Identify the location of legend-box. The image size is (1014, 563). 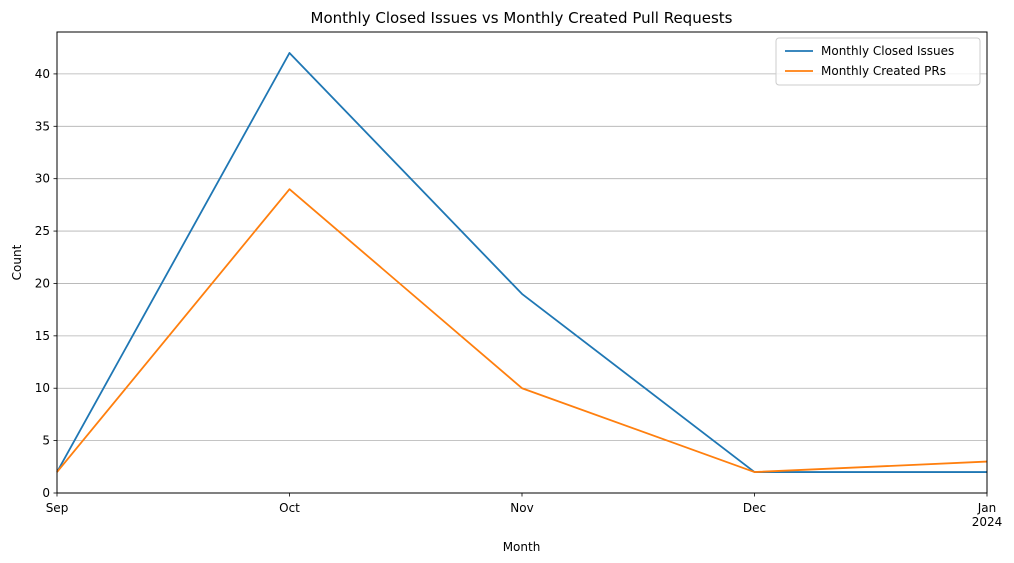
(878, 61).